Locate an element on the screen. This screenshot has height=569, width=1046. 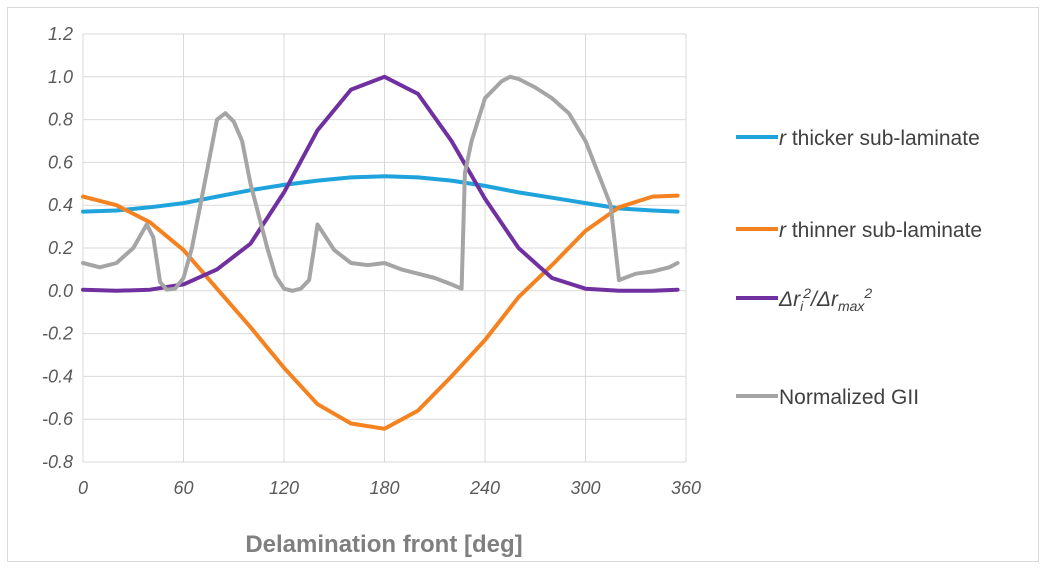
x-axis-title: Delamination front [deg] is located at coordinates (383, 544).